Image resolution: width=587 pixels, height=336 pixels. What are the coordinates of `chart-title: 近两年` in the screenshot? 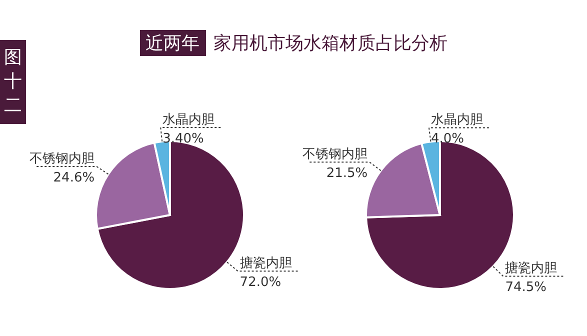 It's located at (173, 43).